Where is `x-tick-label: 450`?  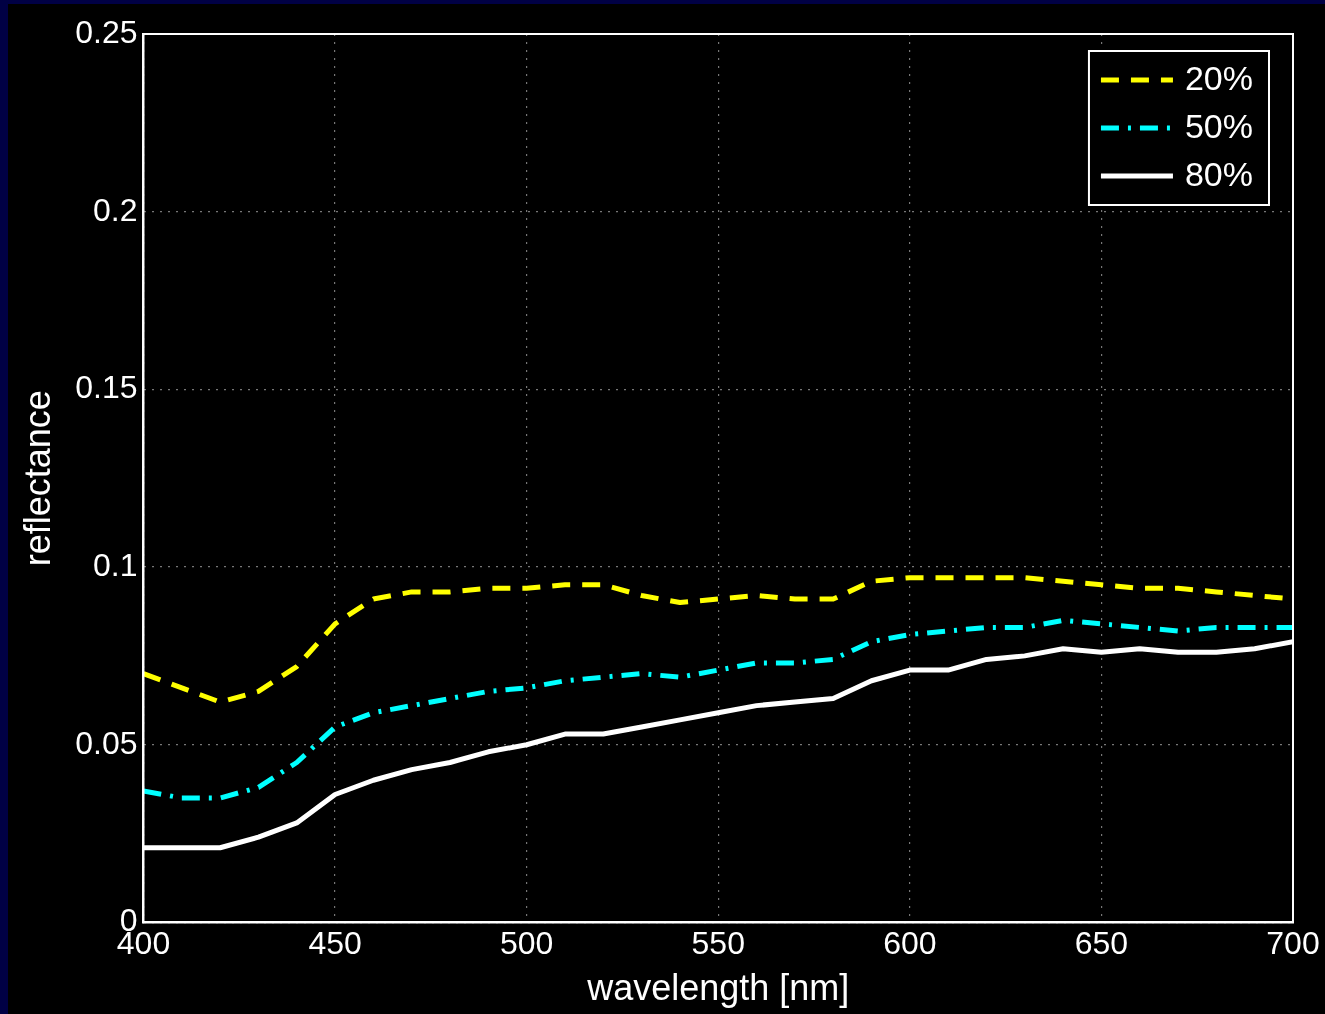
x-tick-label: 450 is located at coordinates (335, 943).